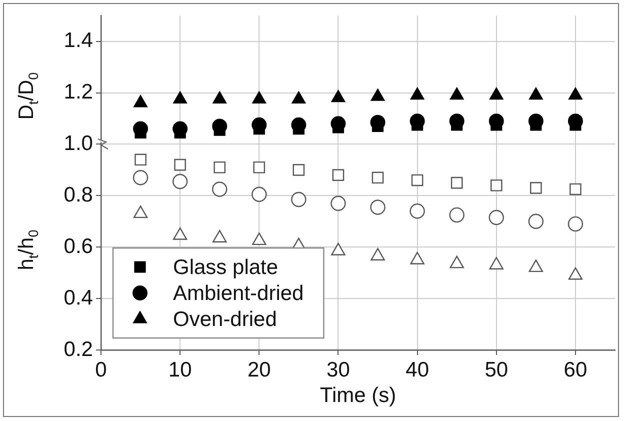  What do you see at coordinates (496, 370) in the screenshot?
I see `x-tick-label: 50` at bounding box center [496, 370].